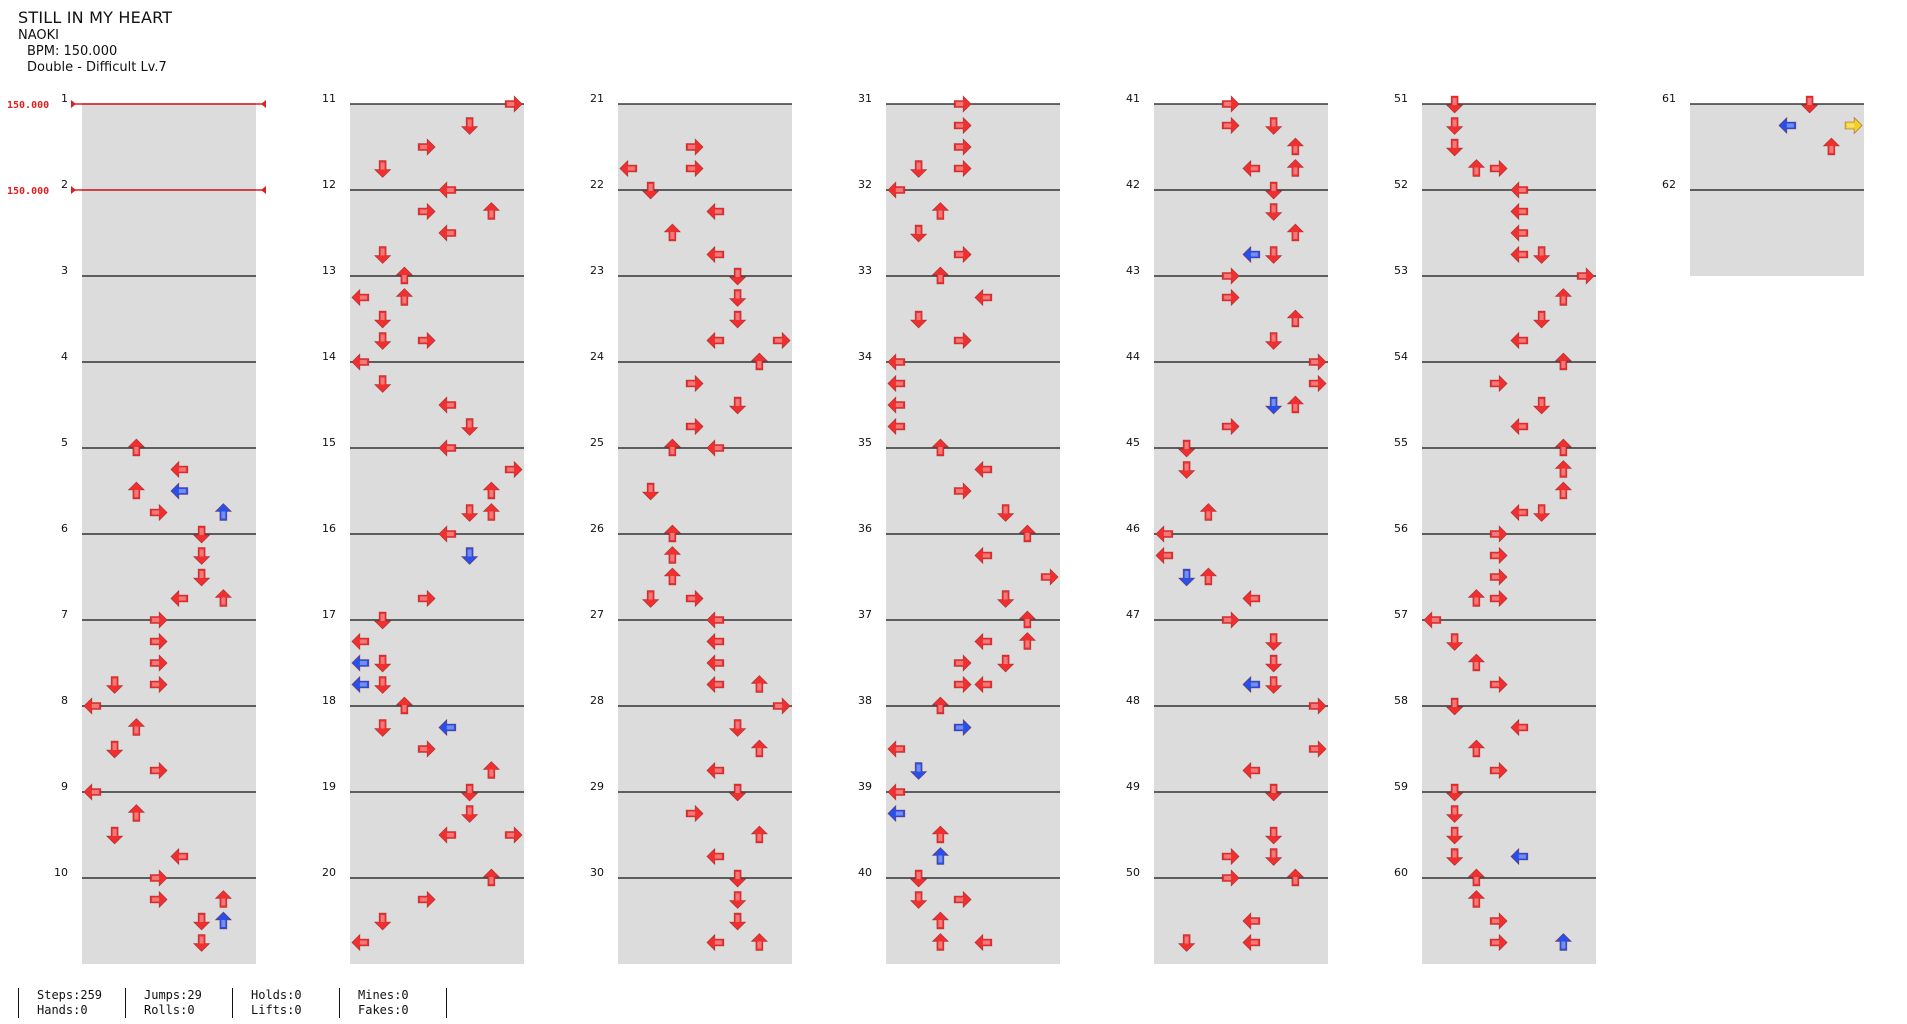  What do you see at coordinates (865, 184) in the screenshot?
I see `measure-number: 32` at bounding box center [865, 184].